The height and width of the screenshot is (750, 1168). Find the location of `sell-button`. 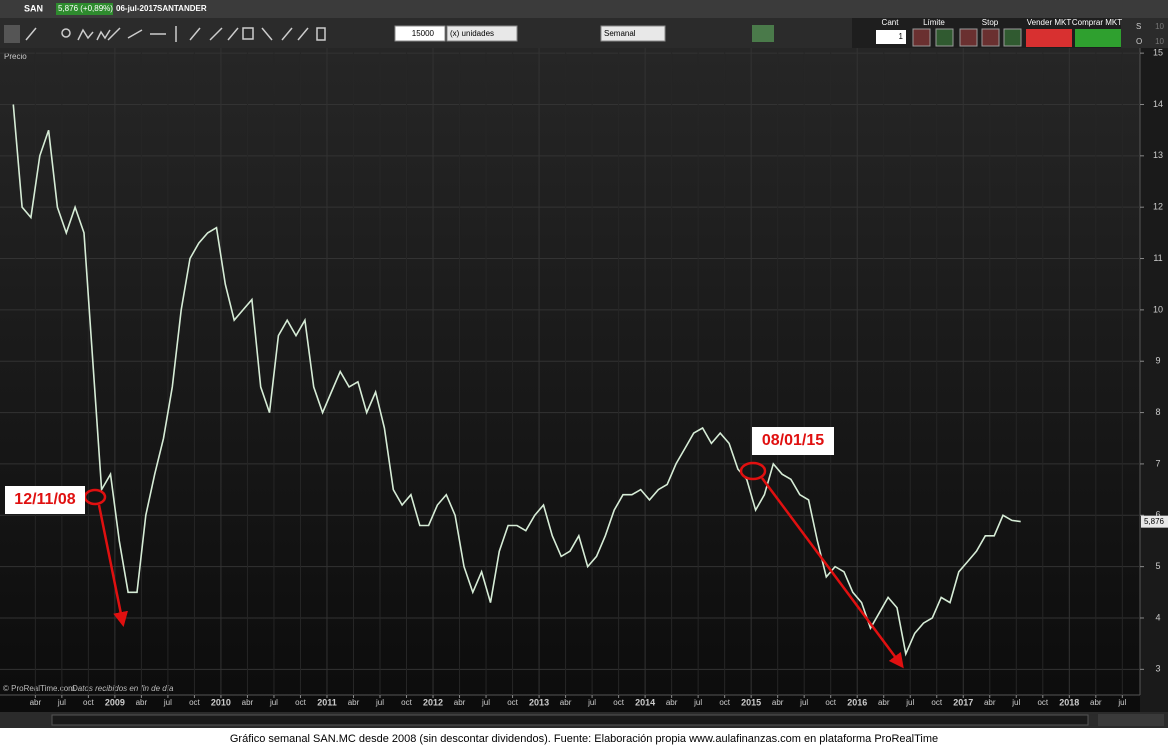

sell-button is located at coordinates (1049, 38).